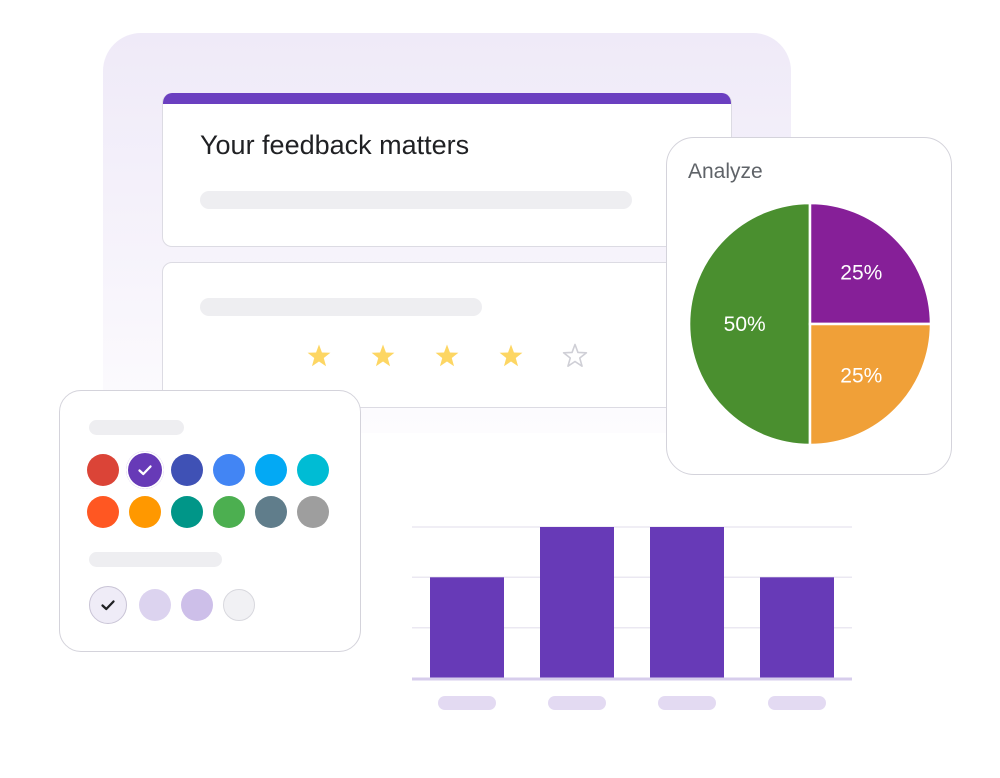  What do you see at coordinates (136, 427) in the screenshot?
I see `color-section-label-placeholder` at bounding box center [136, 427].